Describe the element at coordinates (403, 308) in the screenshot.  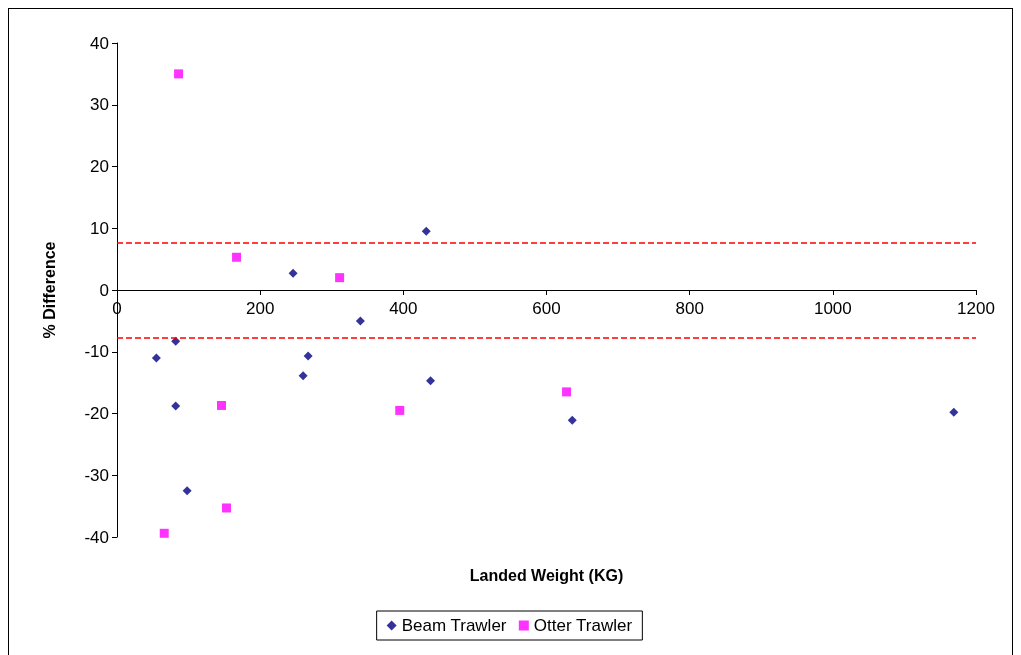
I see `x-tick-label: 400` at that location.